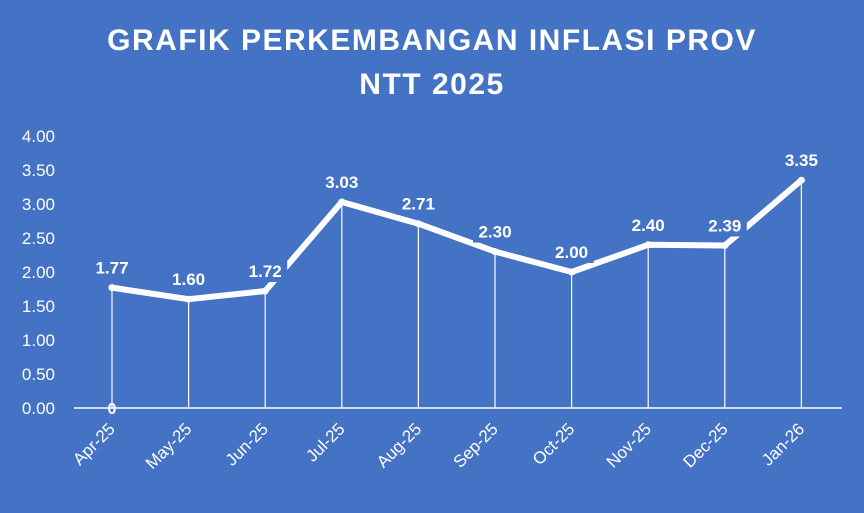 This screenshot has width=864, height=513. Describe the element at coordinates (94, 444) in the screenshot. I see `x-tick-label: Apr-25` at that location.